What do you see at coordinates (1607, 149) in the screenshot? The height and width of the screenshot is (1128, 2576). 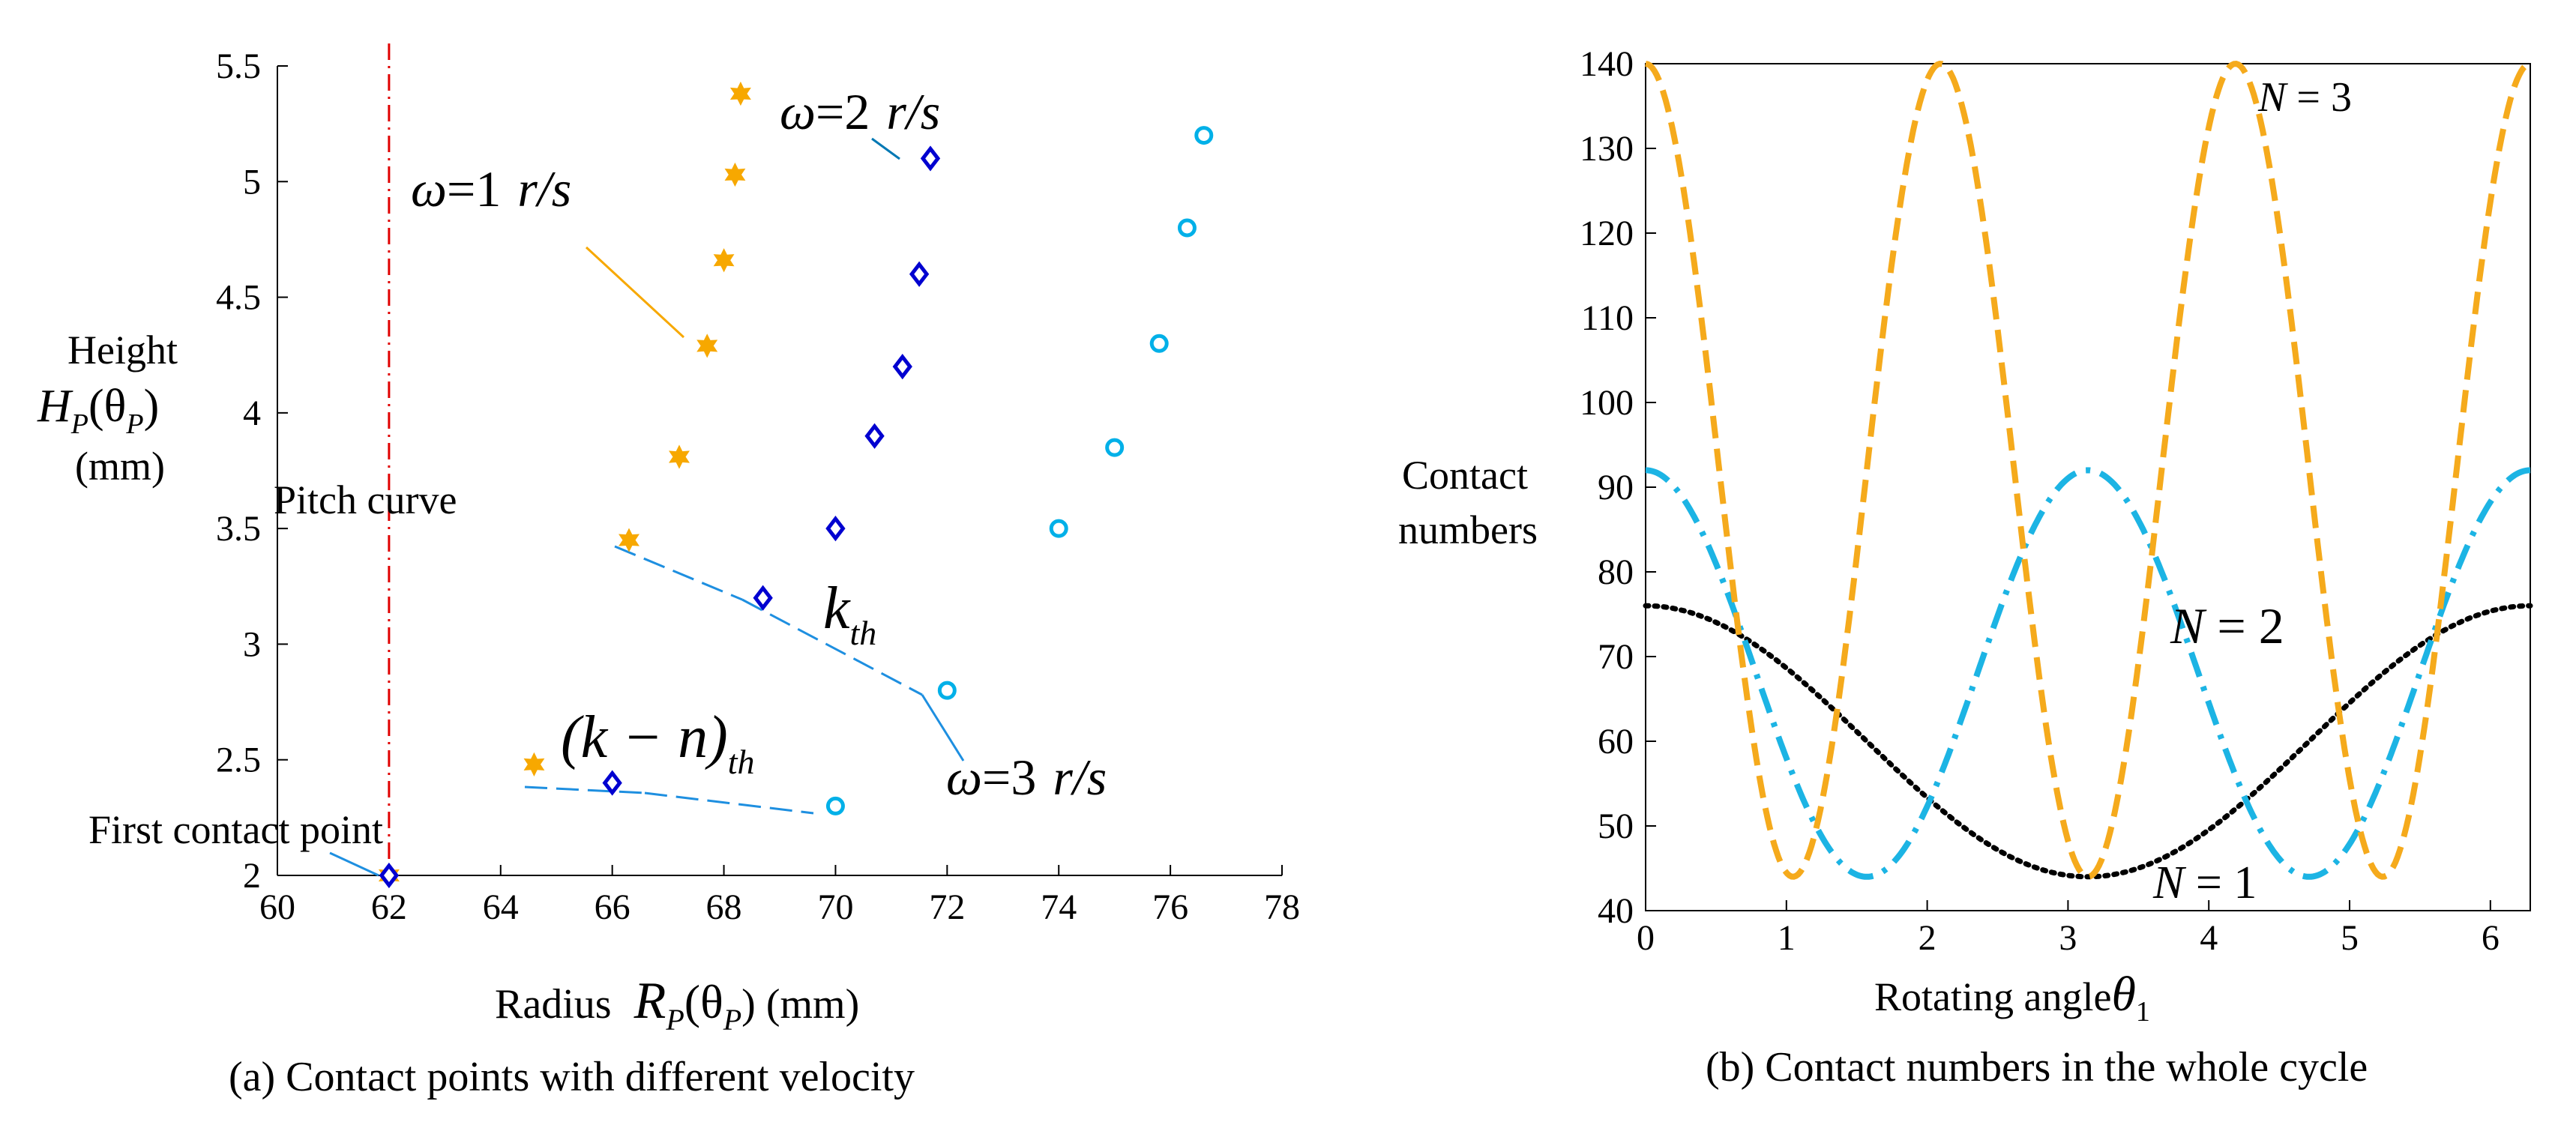 I see `chart-b-y-tick-label: 130` at bounding box center [1607, 149].